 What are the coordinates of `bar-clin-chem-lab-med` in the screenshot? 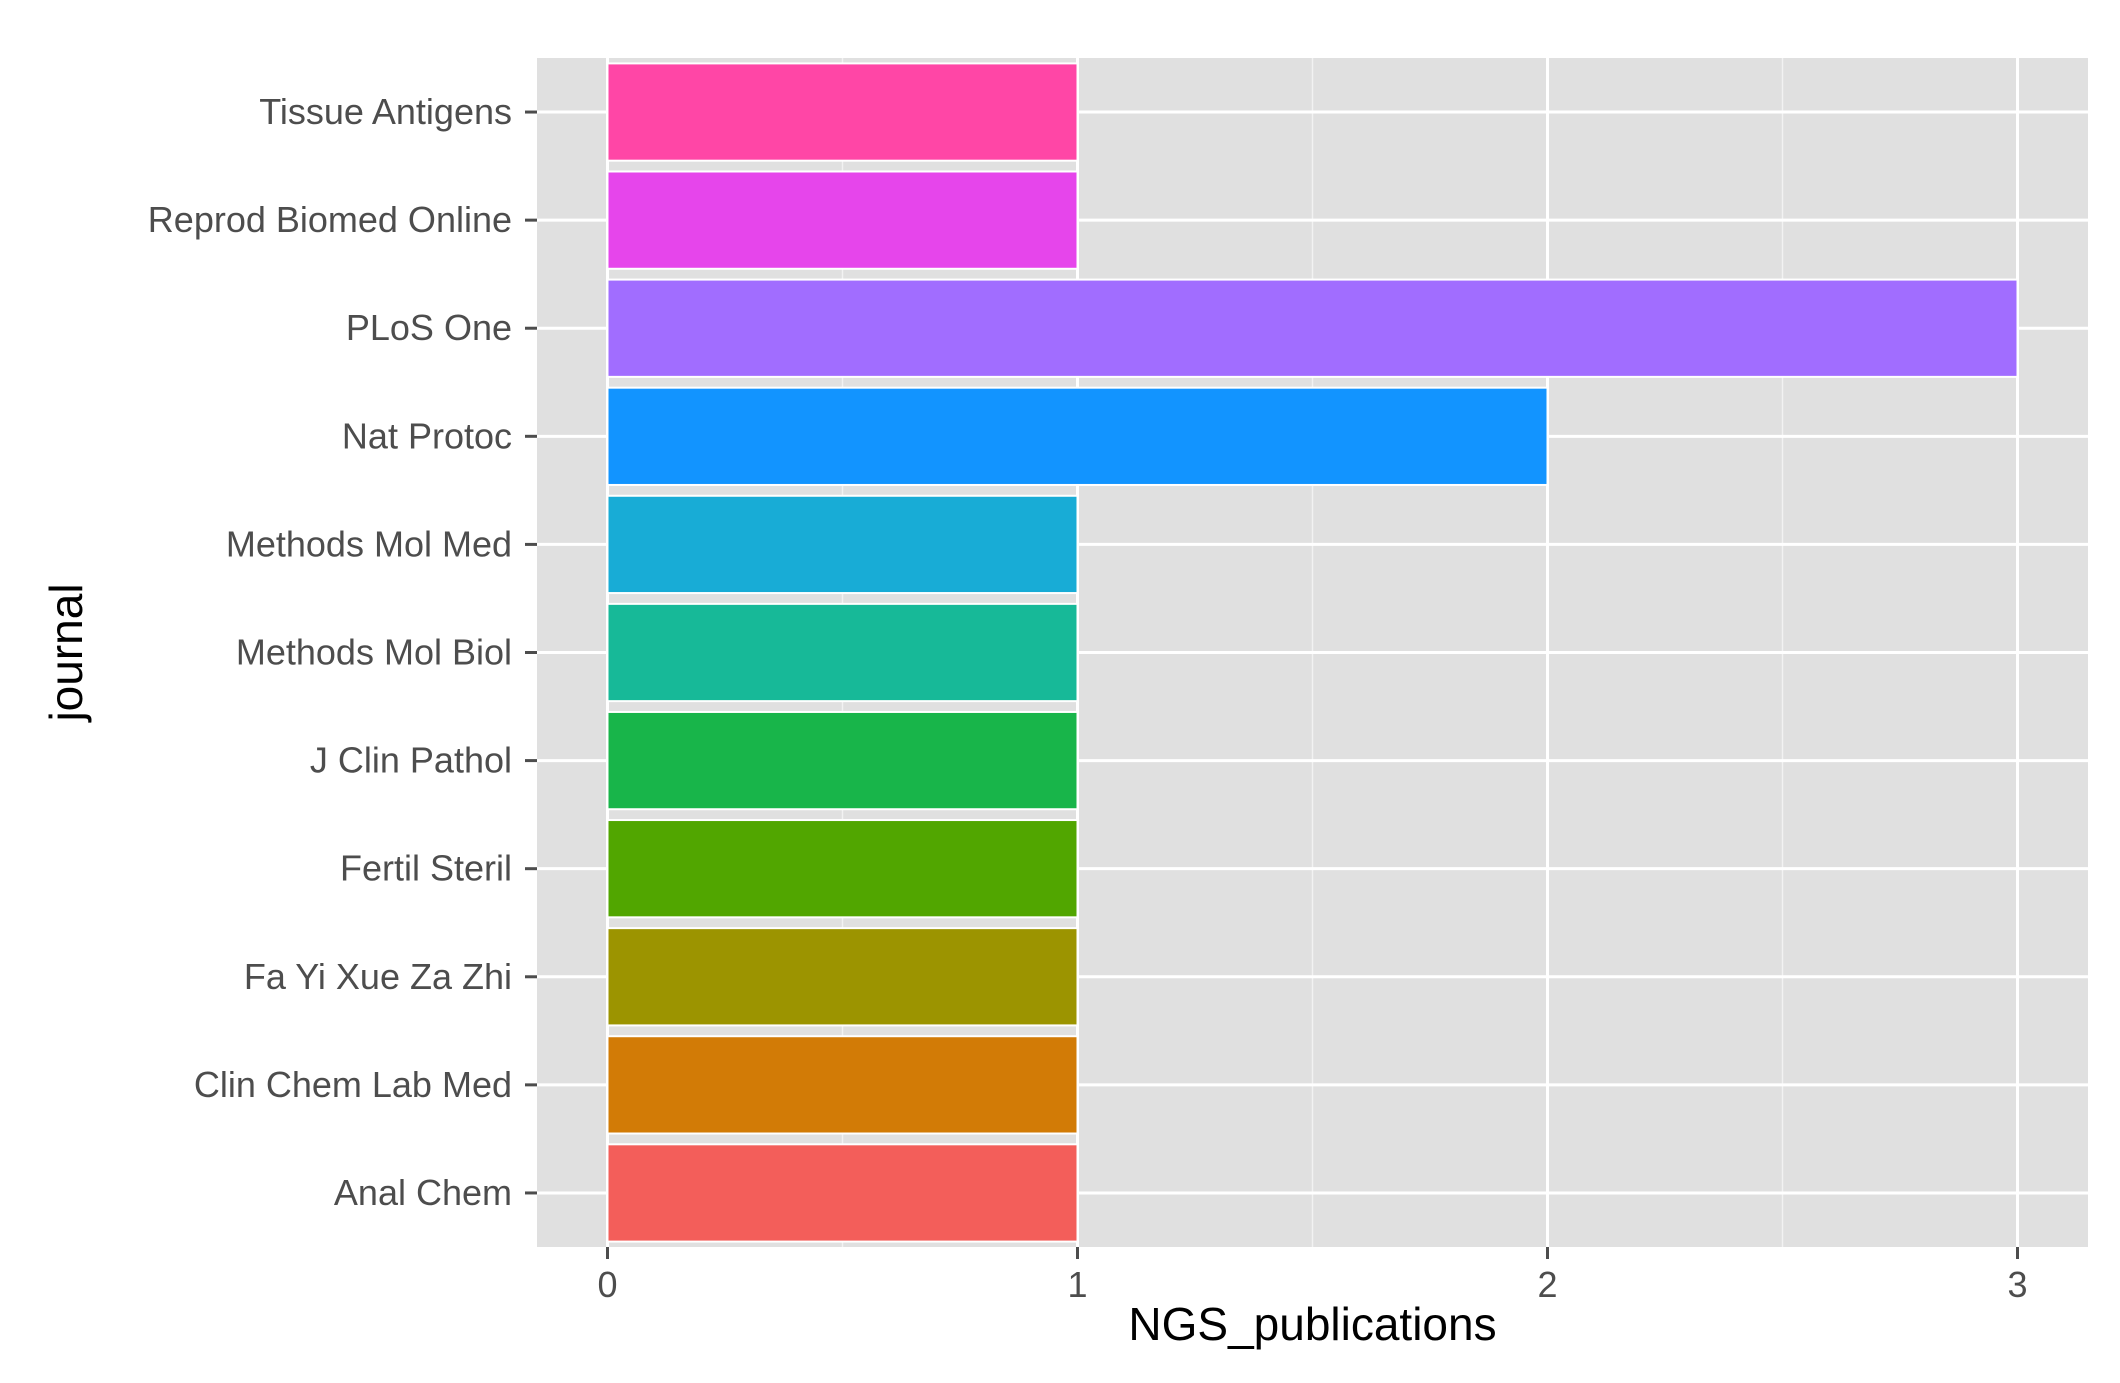 It's located at (842, 1085).